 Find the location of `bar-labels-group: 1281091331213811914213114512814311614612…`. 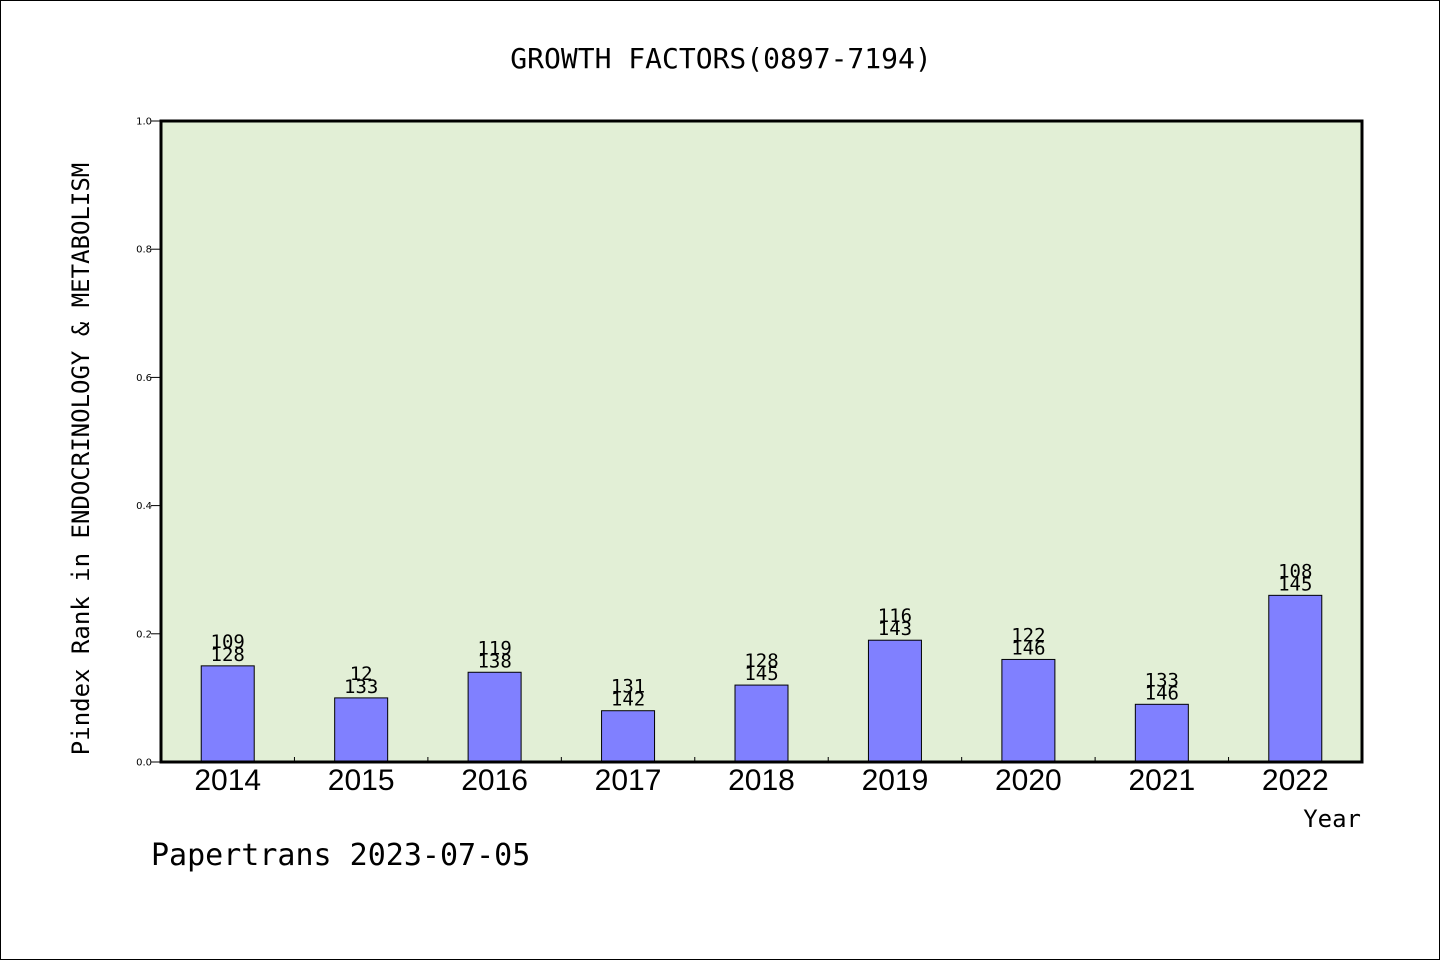

bar-labels-group: 1281091331213811914213114512814311614612… is located at coordinates (762, 635).